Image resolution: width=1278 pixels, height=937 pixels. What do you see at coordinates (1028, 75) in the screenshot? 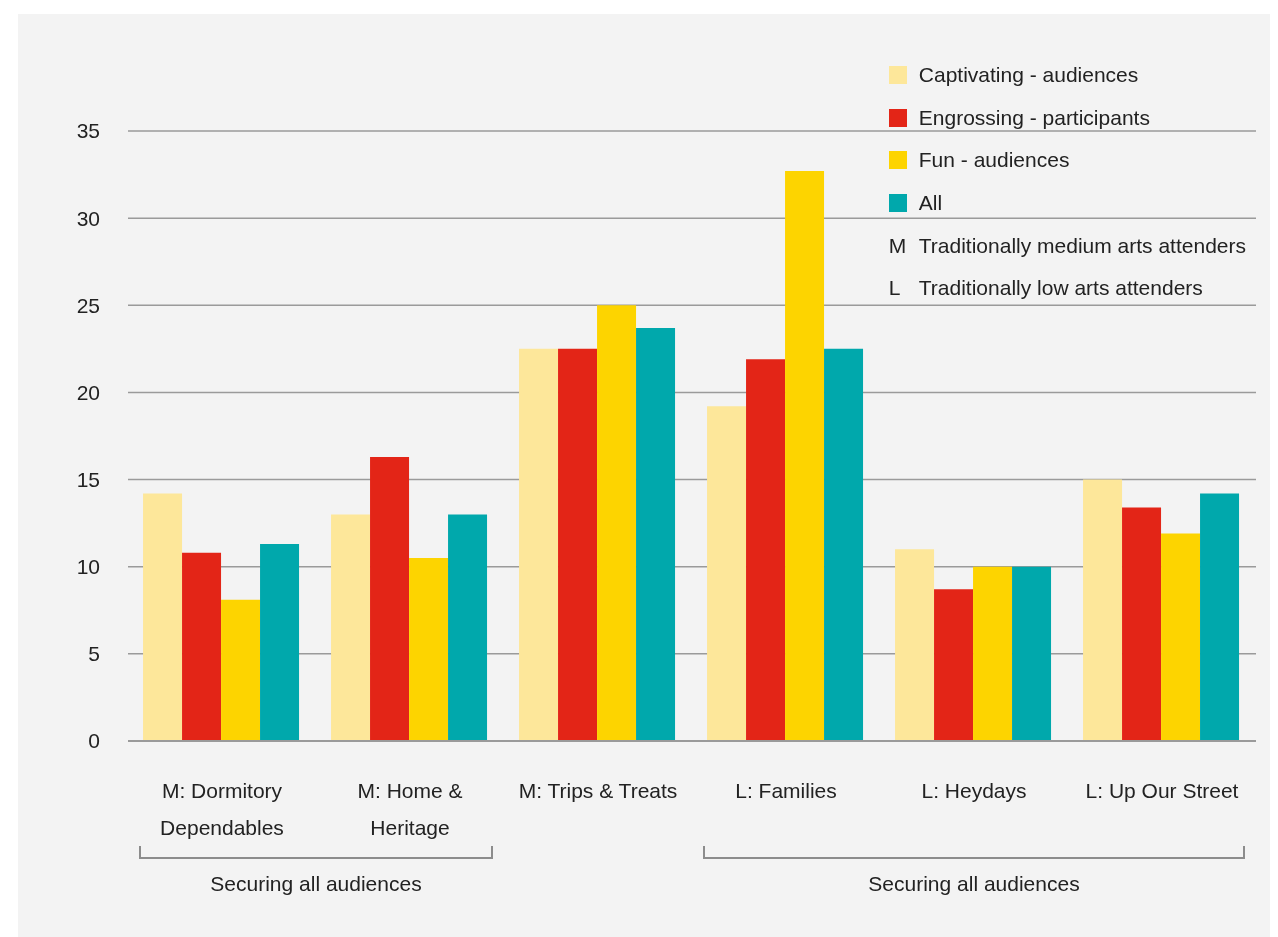
I see `legend-label: Captivating - audiences` at bounding box center [1028, 75].